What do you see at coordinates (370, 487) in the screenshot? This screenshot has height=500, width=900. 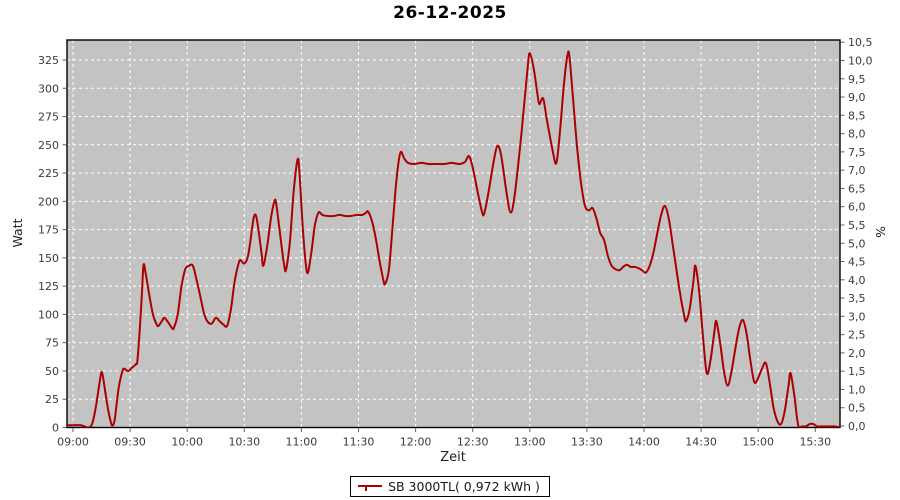 I see `legend-line-icon` at bounding box center [370, 487].